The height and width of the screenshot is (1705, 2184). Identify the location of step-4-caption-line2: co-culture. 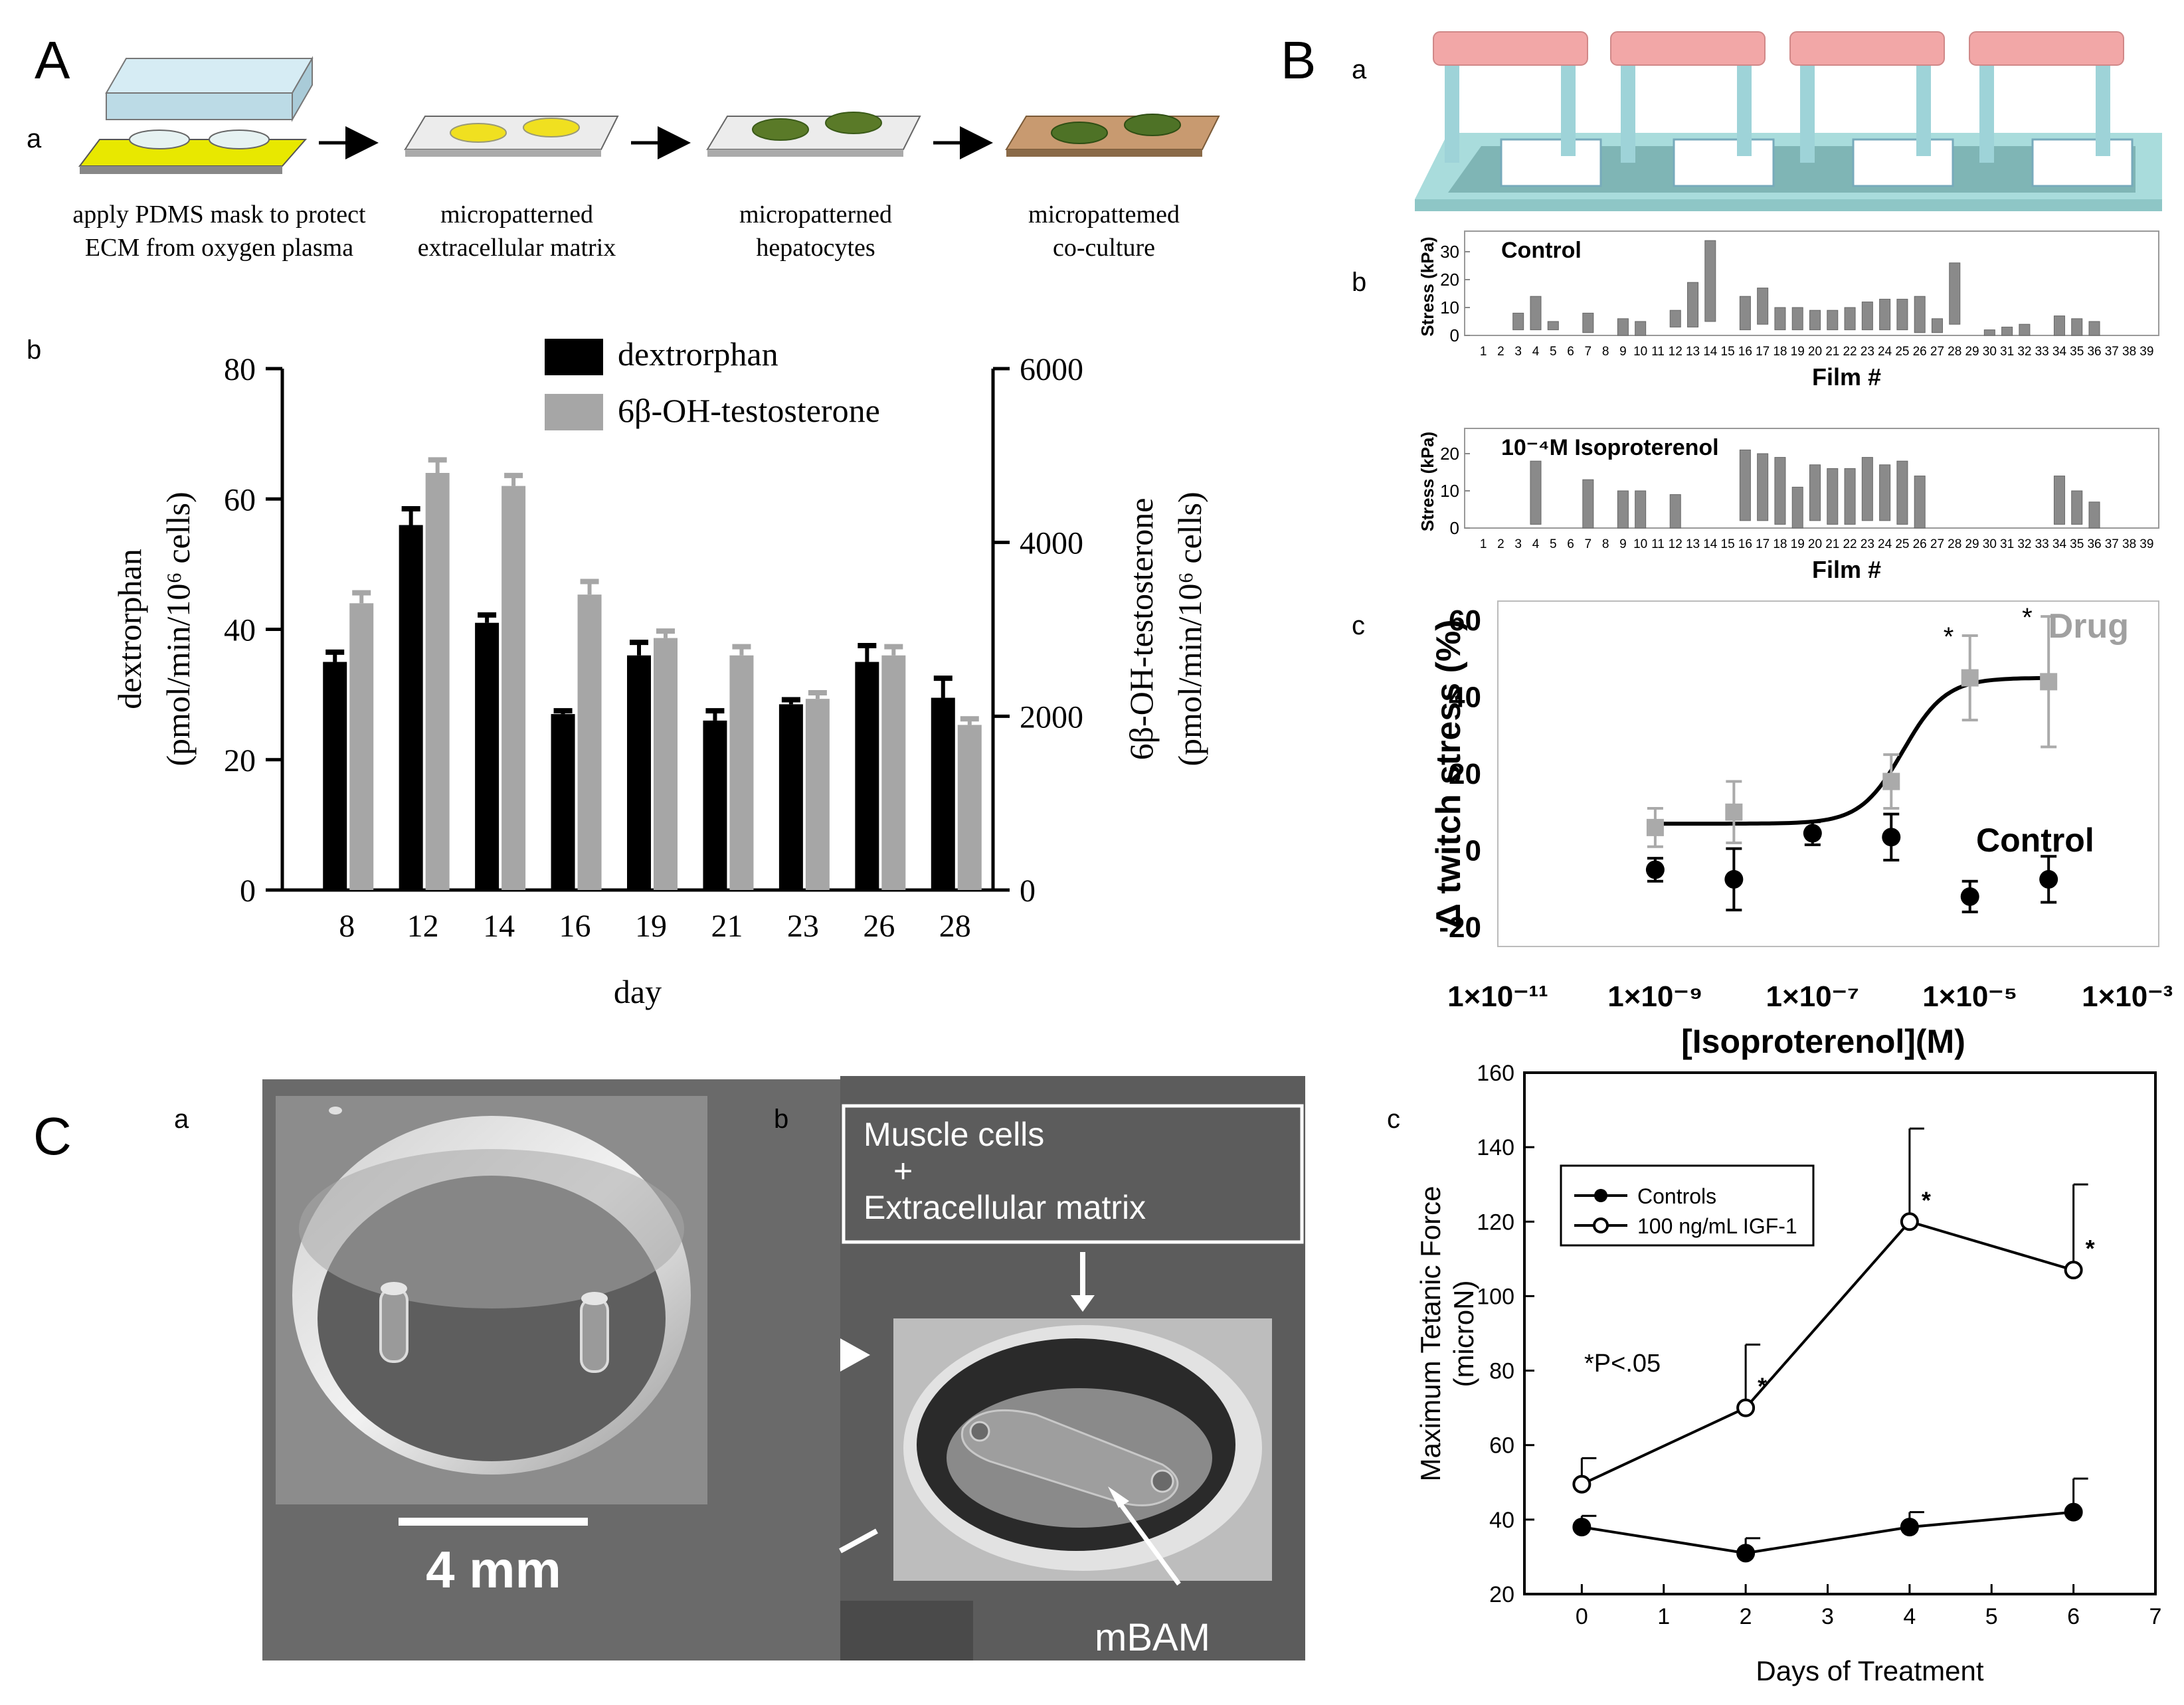
(1104, 248).